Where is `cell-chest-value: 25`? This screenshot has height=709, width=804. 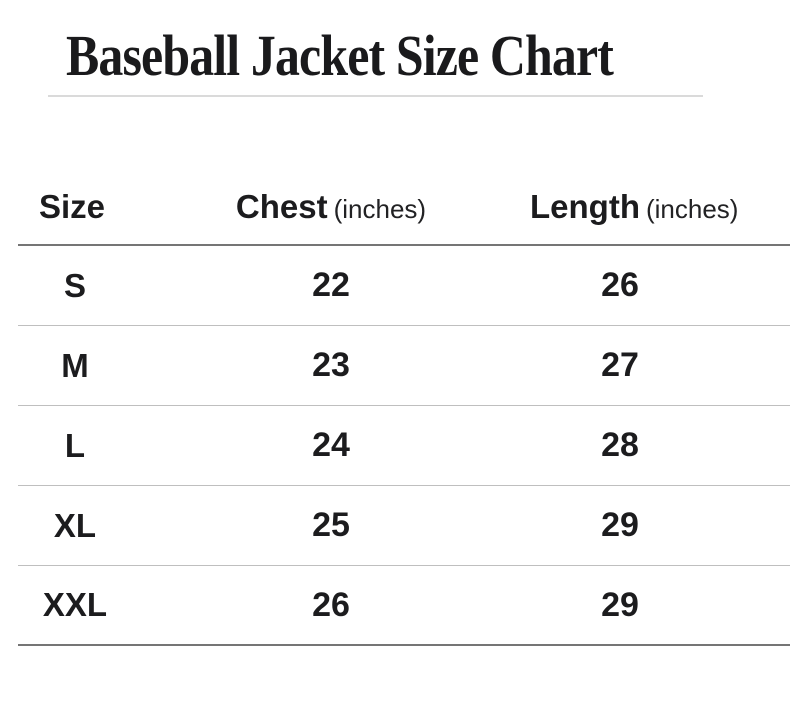
cell-chest-value: 25 is located at coordinates (331, 525).